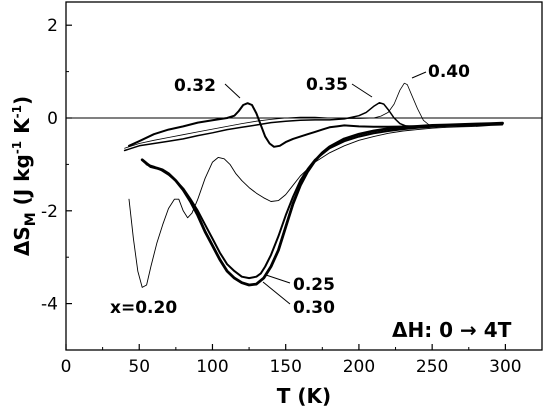 This screenshot has height=409, width=545. What do you see at coordinates (52, 26) in the screenshot?
I see `y-tick-label-2: 2` at bounding box center [52, 26].